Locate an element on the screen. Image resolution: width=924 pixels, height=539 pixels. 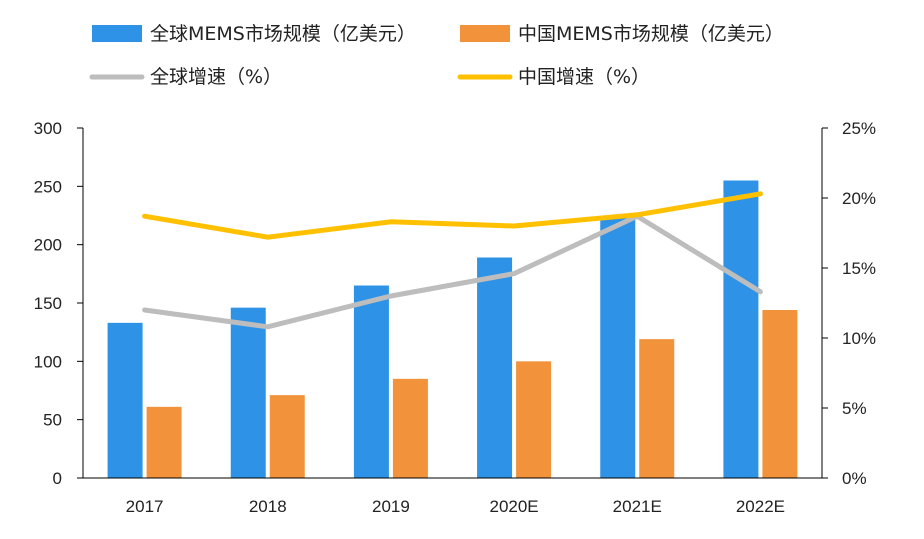
y-left-tick-label-50: 50 is located at coordinates (52, 420).